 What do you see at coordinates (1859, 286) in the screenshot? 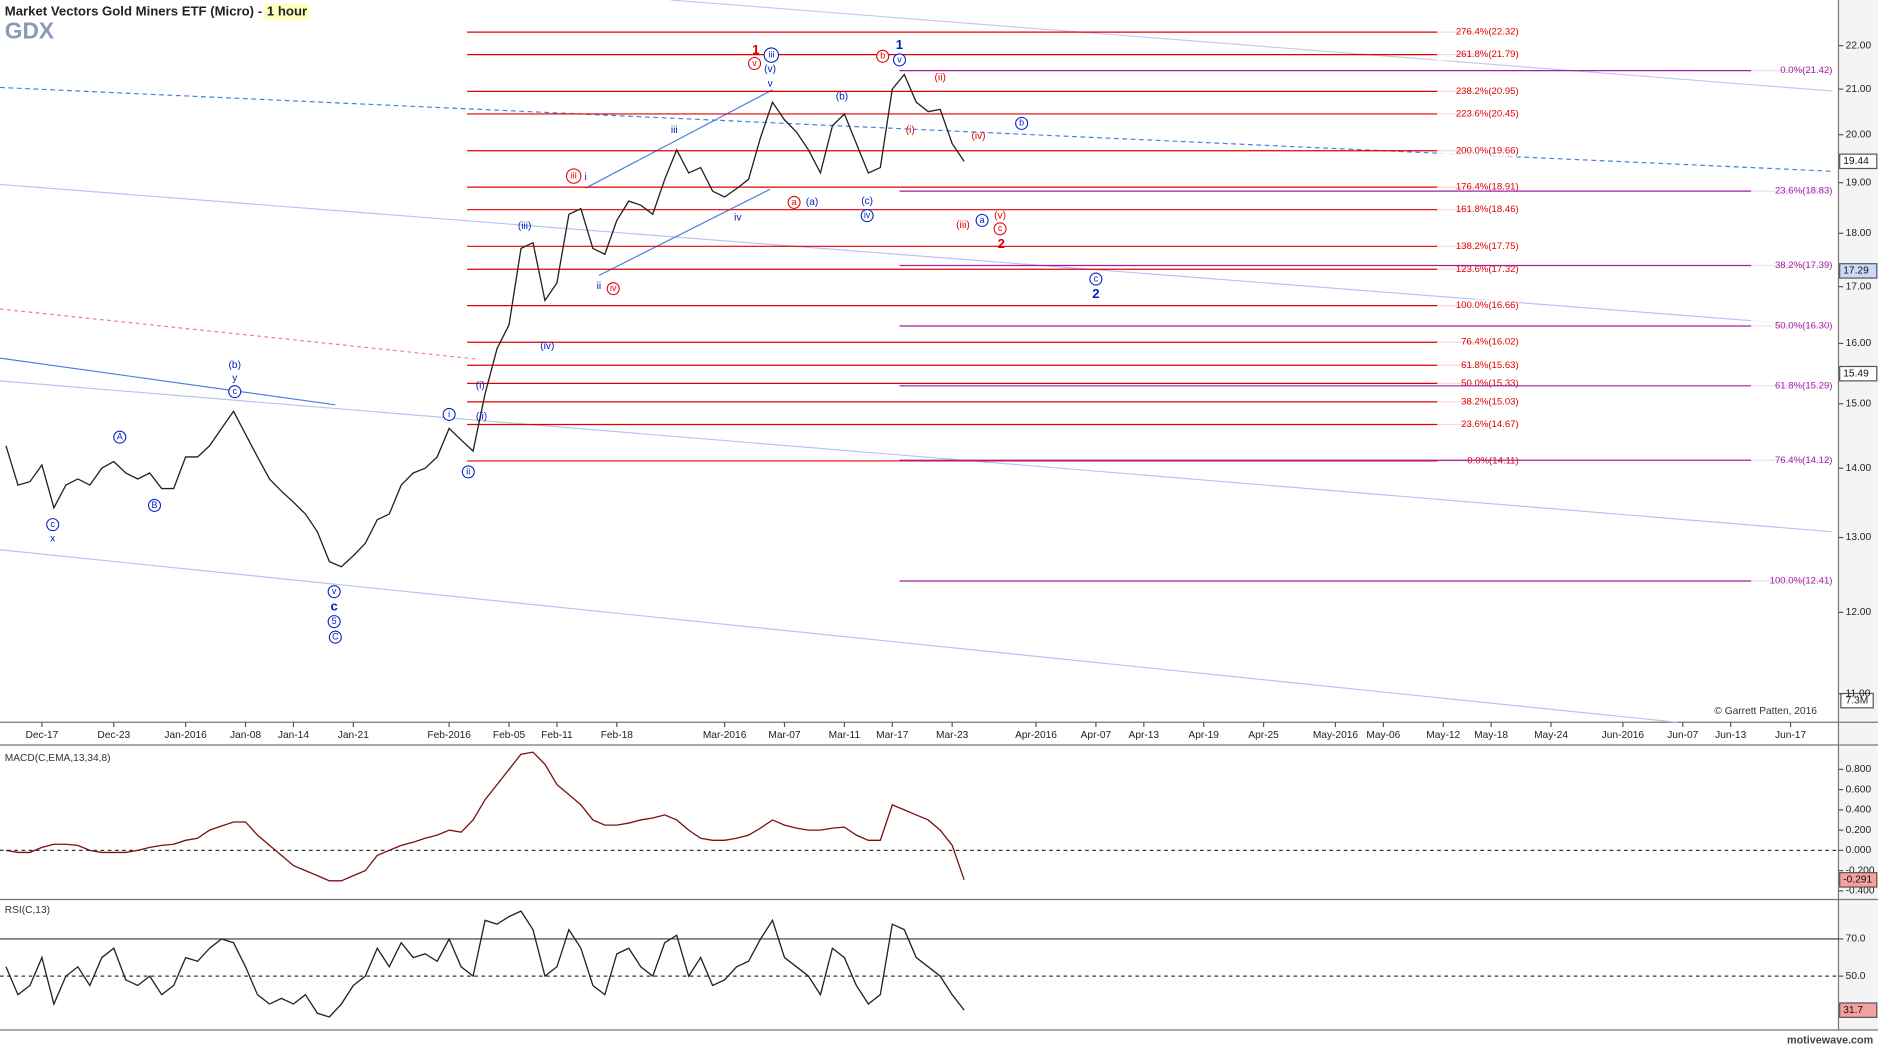
I see `y-tick-label: 17.00` at bounding box center [1859, 286].